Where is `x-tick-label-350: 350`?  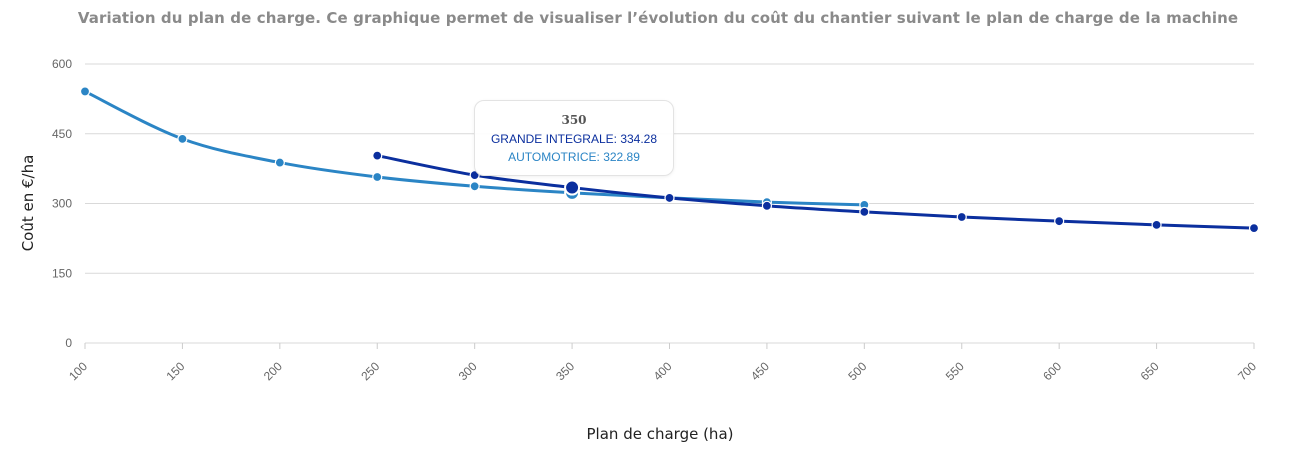 x-tick-label-350: 350 is located at coordinates (565, 371).